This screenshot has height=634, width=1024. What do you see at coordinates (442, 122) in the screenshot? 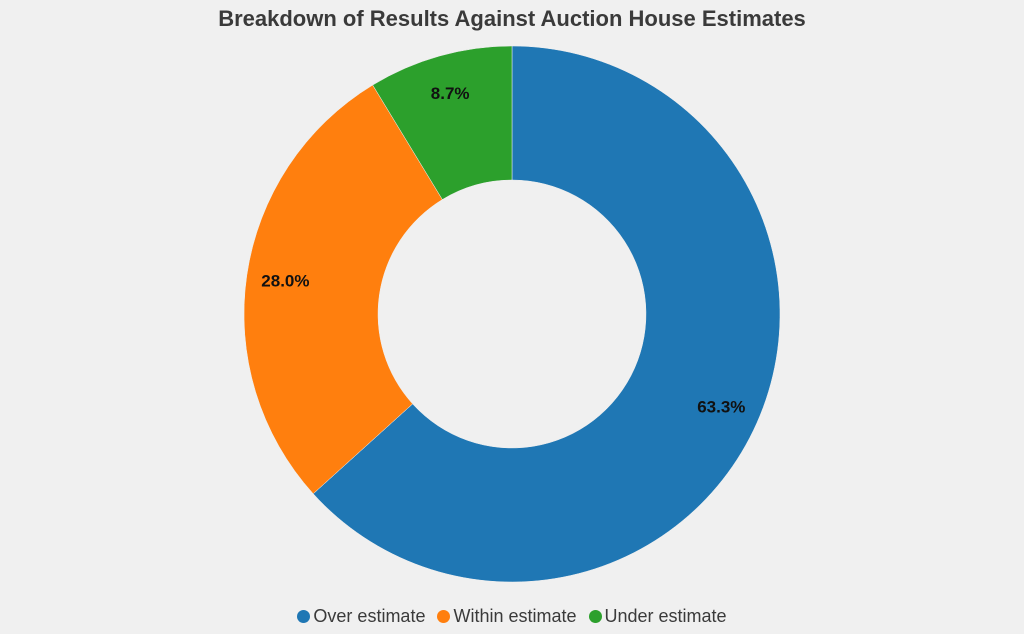
I see `slice-under-estimate` at bounding box center [442, 122].